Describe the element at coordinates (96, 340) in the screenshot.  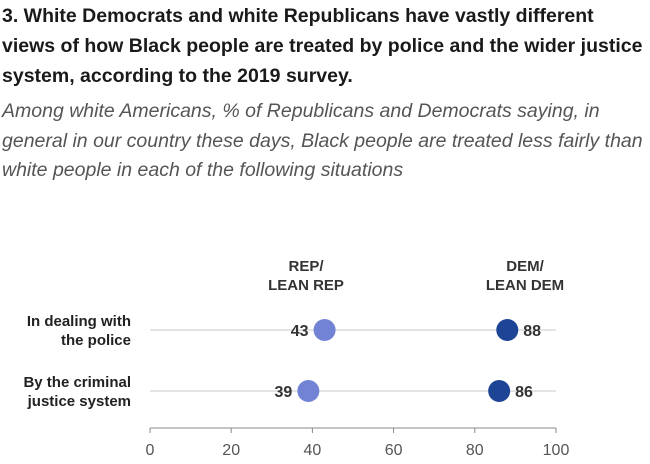
I see `category-label: the police` at that location.